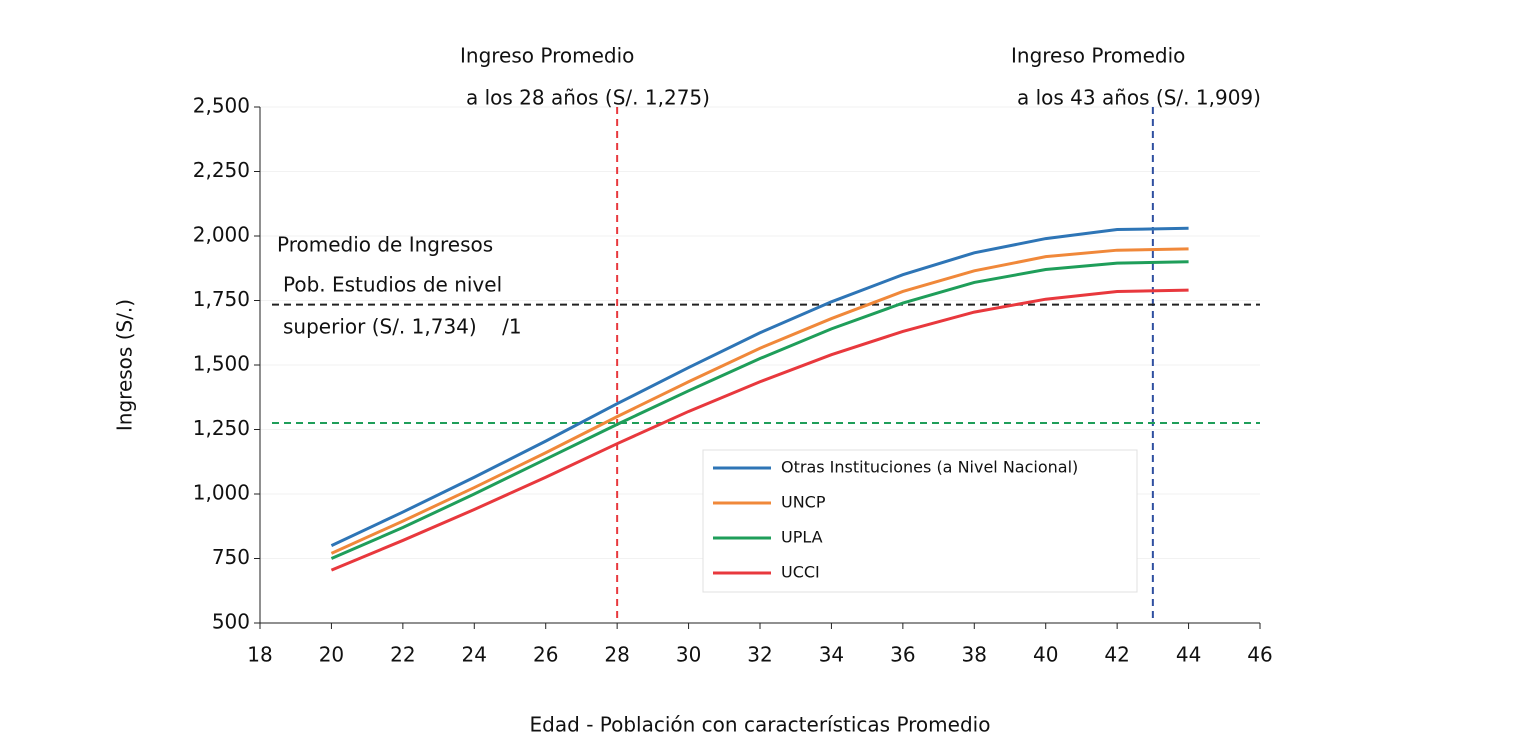  What do you see at coordinates (231, 557) in the screenshot?
I see `y-tick-label: 750` at bounding box center [231, 557].